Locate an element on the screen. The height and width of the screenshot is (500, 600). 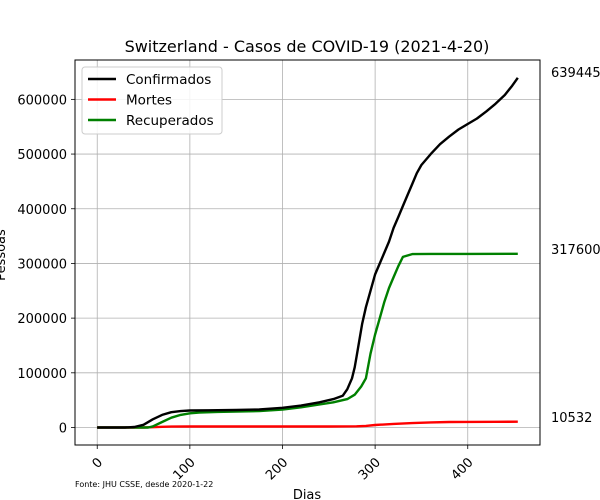
end-label-recuperados: 317600 is located at coordinates (575, 250).